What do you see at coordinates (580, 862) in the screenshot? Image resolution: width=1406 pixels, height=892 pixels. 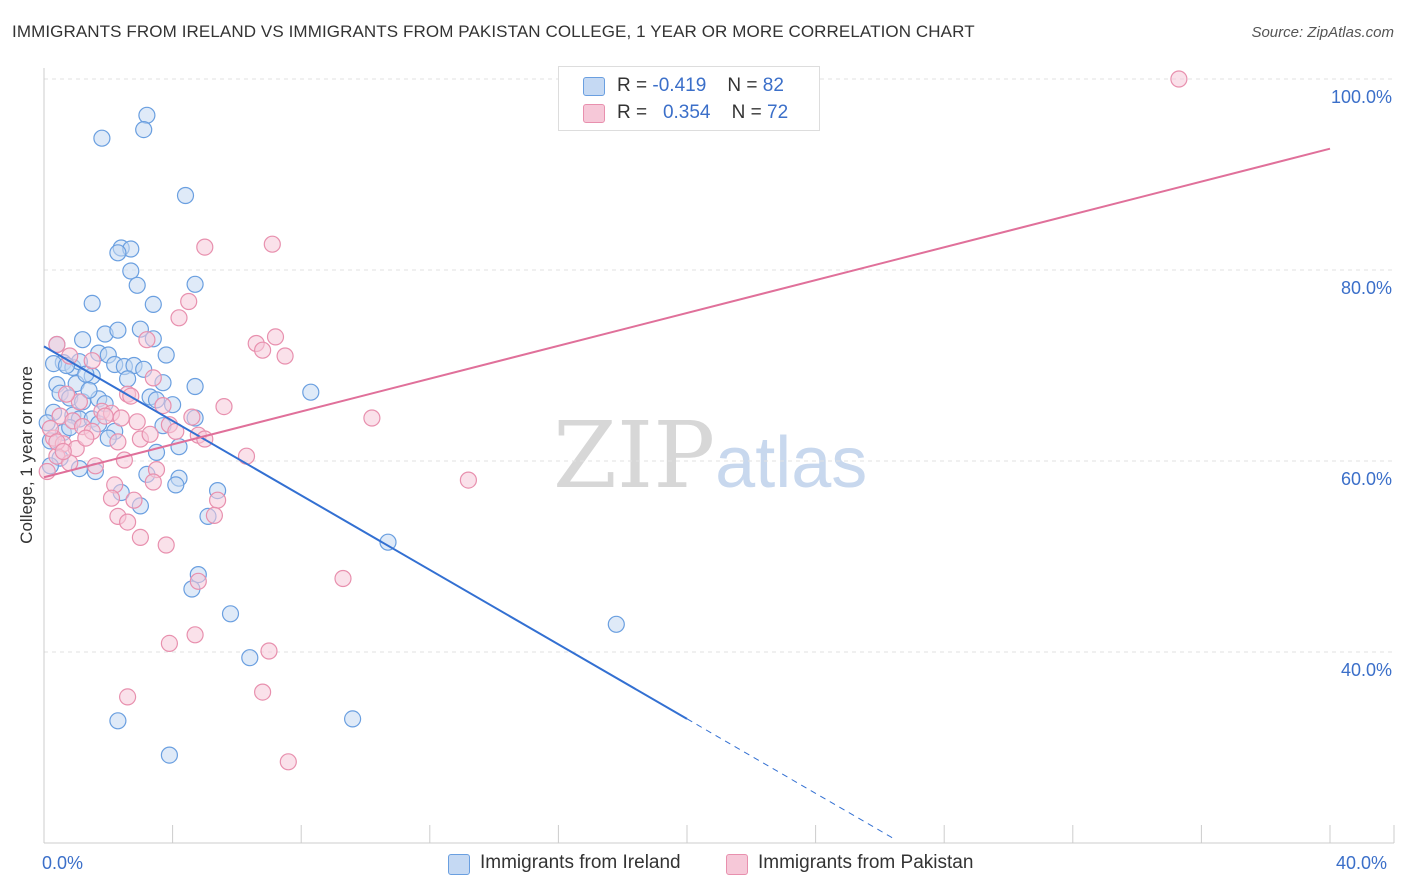 I see `legend-label-ireland: Immigrants from Ireland` at bounding box center [580, 862].